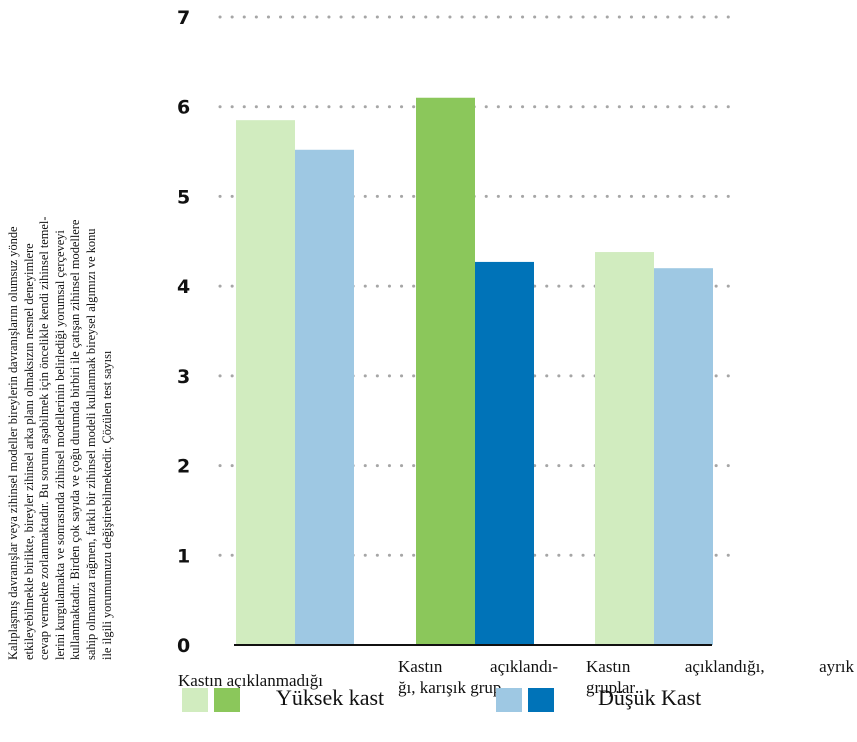 The image size is (857, 742). What do you see at coordinates (183, 108) in the screenshot?
I see `y-tick-label: 6` at bounding box center [183, 108].